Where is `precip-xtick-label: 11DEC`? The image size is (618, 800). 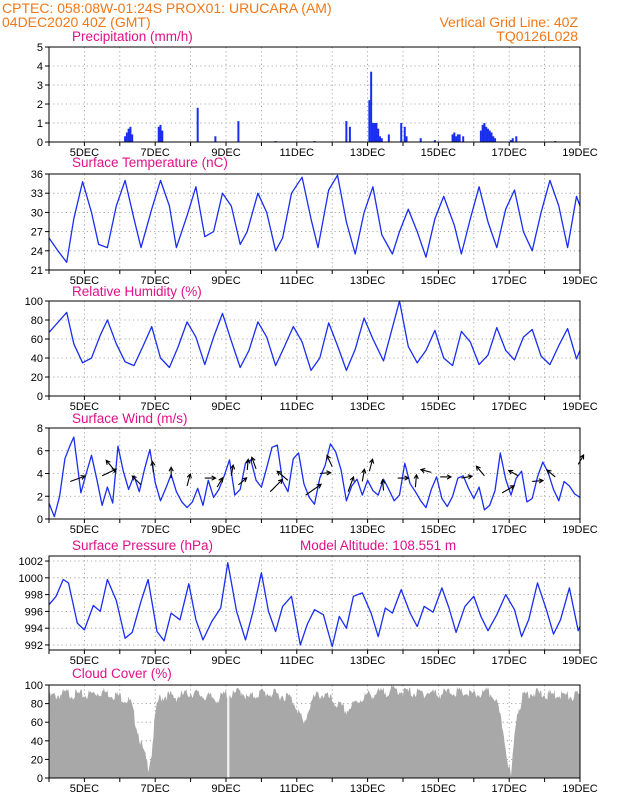
precip-xtick-label: 11DEC is located at coordinates (296, 153).